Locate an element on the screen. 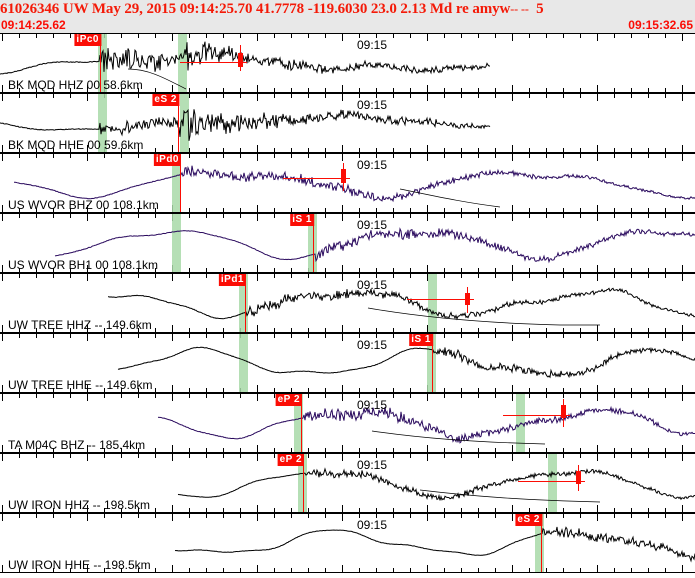 The height and width of the screenshot is (578, 695). trace-row: iPc0 09:15 BK MQD HHZ 00 58.6km is located at coordinates (347, 63).